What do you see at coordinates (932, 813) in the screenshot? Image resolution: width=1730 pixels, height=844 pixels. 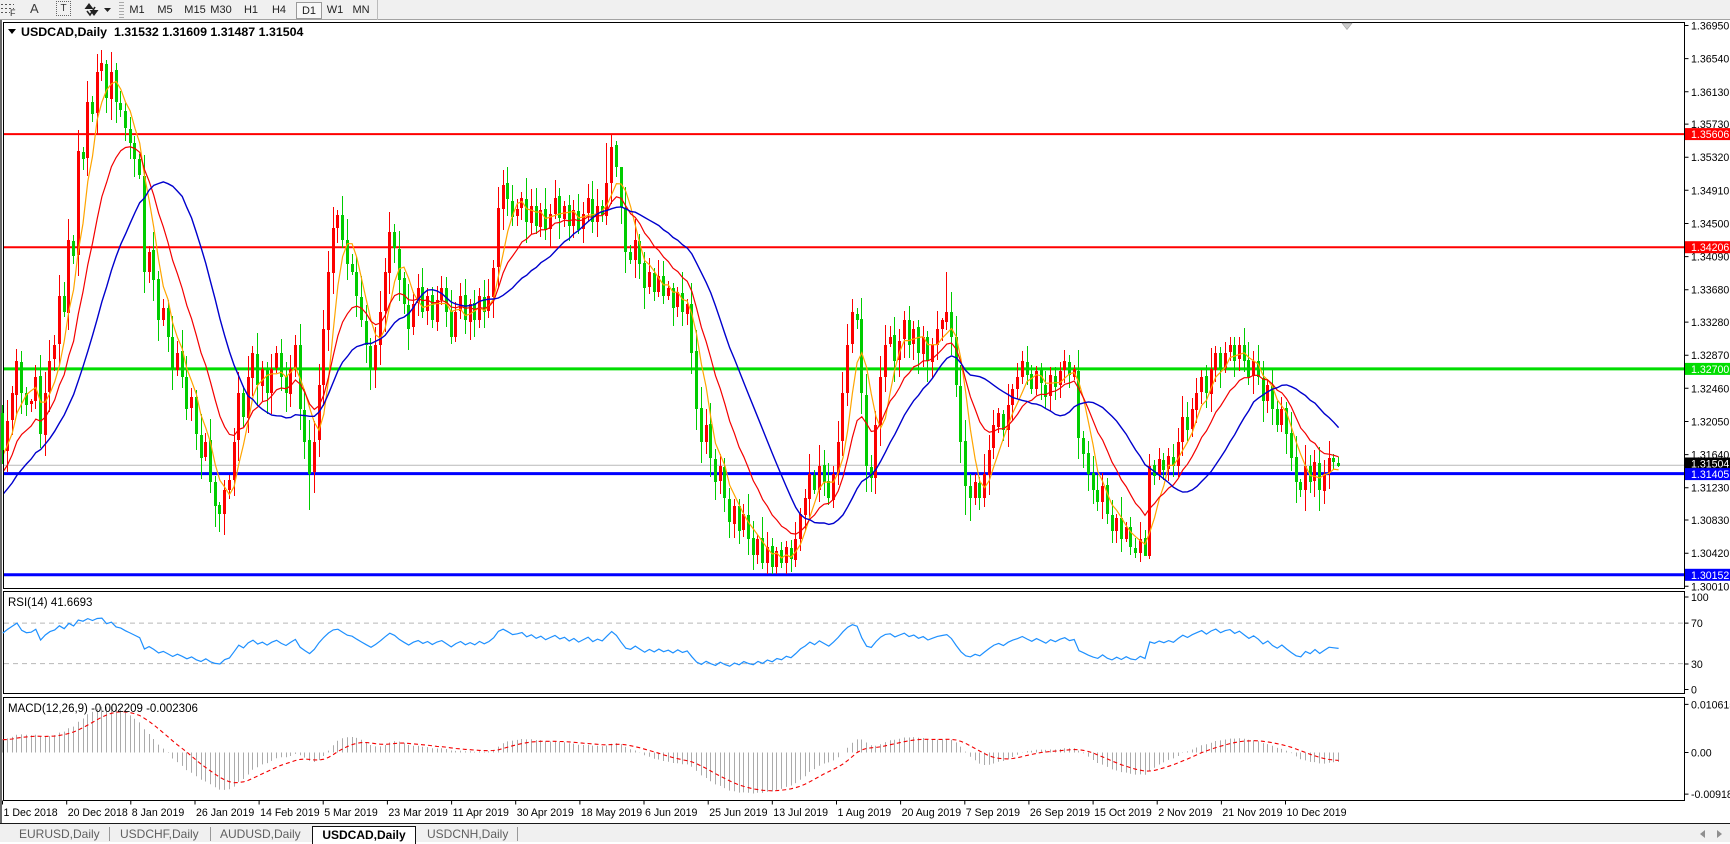 I see `svg-text: 20 Aug 2019` at bounding box center [932, 813].